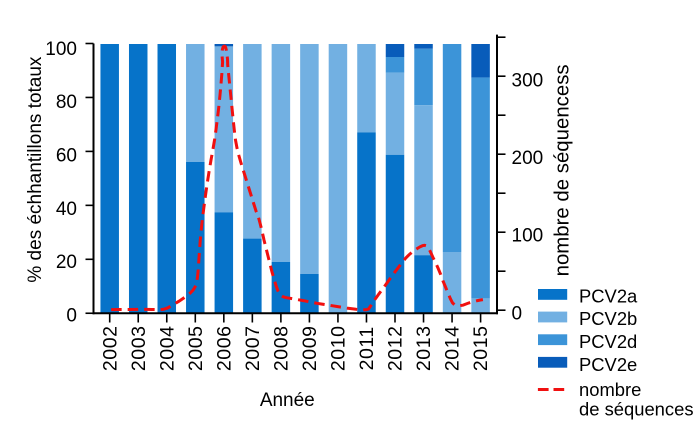  What do you see at coordinates (139, 349) in the screenshot?
I see `svg-text: 2003` at bounding box center [139, 349].